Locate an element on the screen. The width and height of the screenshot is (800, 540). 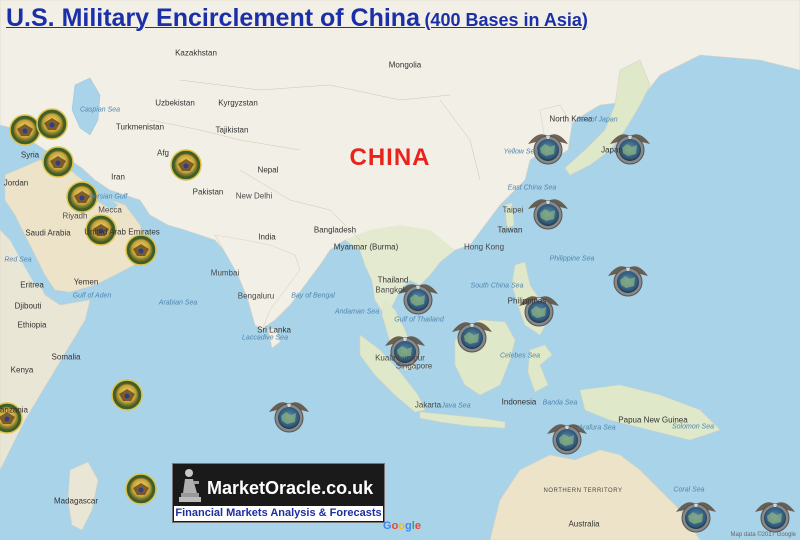
red-sea is located at coordinates (23, 245).